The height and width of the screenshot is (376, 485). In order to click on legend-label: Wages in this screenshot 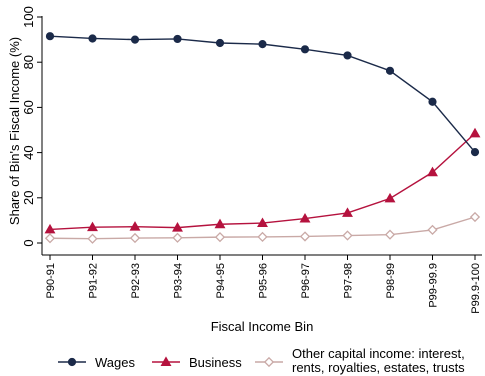, I will do `click(115, 362)`.